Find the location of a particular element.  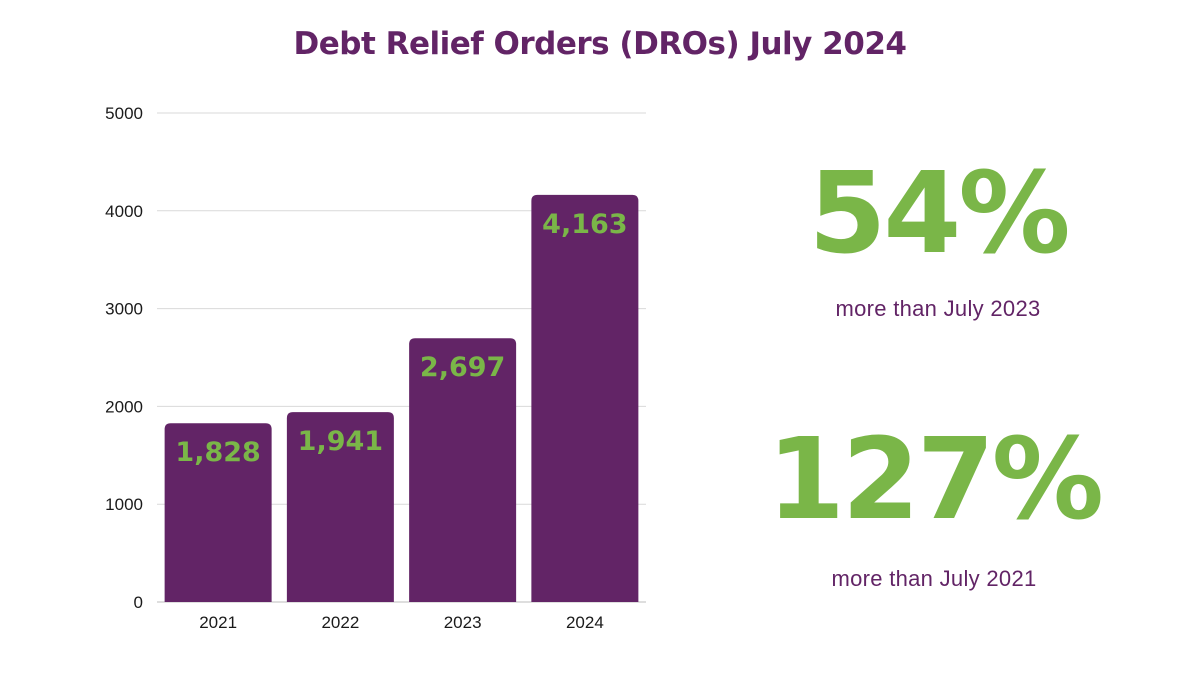

stat-vs-2023-caption: more than July 2023 is located at coordinates (938, 308).